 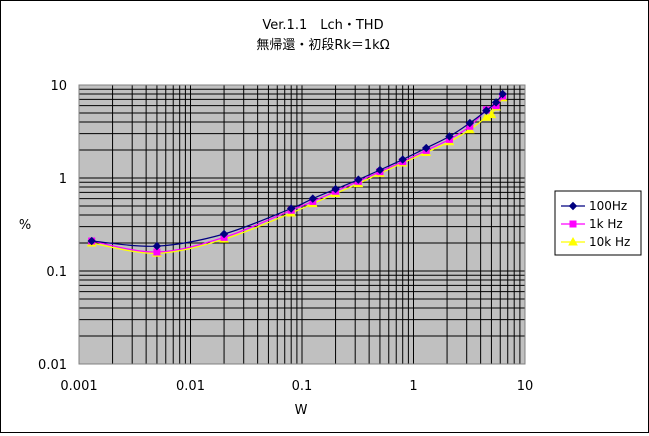 What do you see at coordinates (413, 386) in the screenshot?
I see `x-tick-label: 1` at bounding box center [413, 386].